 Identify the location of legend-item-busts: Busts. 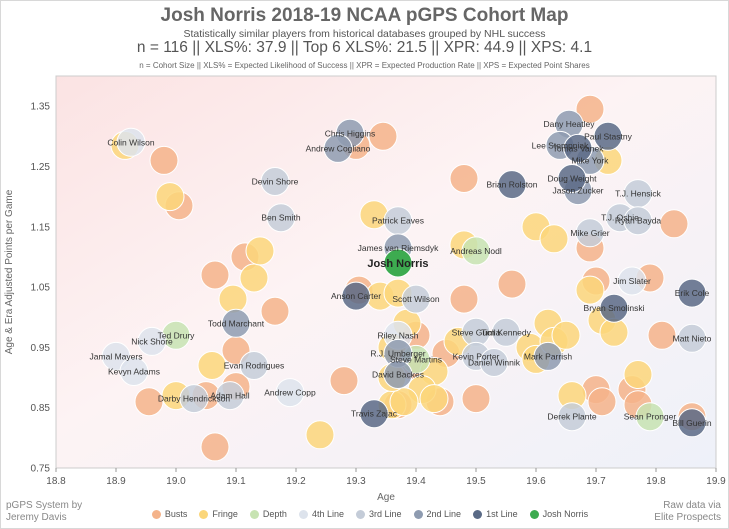
(169, 514).